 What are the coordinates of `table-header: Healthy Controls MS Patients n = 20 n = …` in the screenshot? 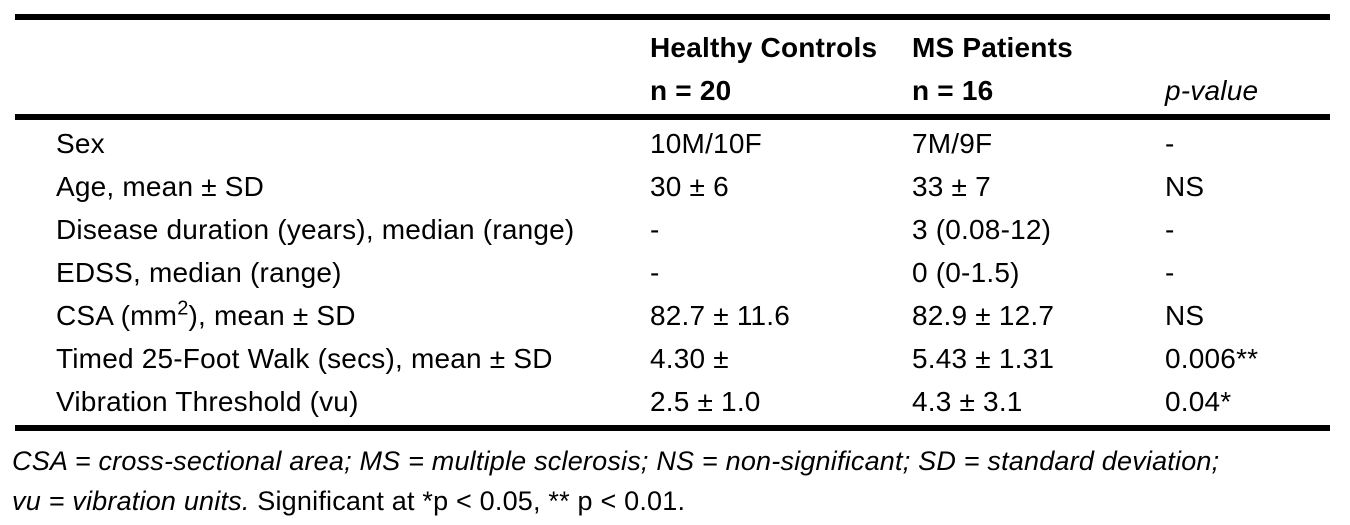 It's located at (672, 69).